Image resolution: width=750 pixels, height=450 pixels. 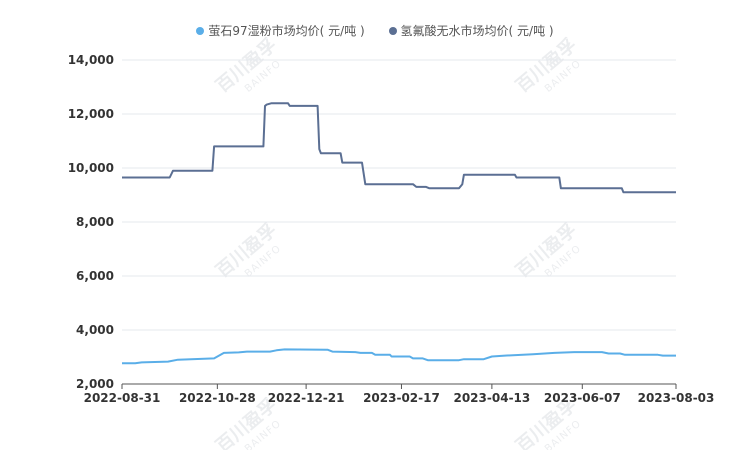 What do you see at coordinates (392, 30) in the screenshot?
I see `legend-dot-series-2-icon` at bounding box center [392, 30].